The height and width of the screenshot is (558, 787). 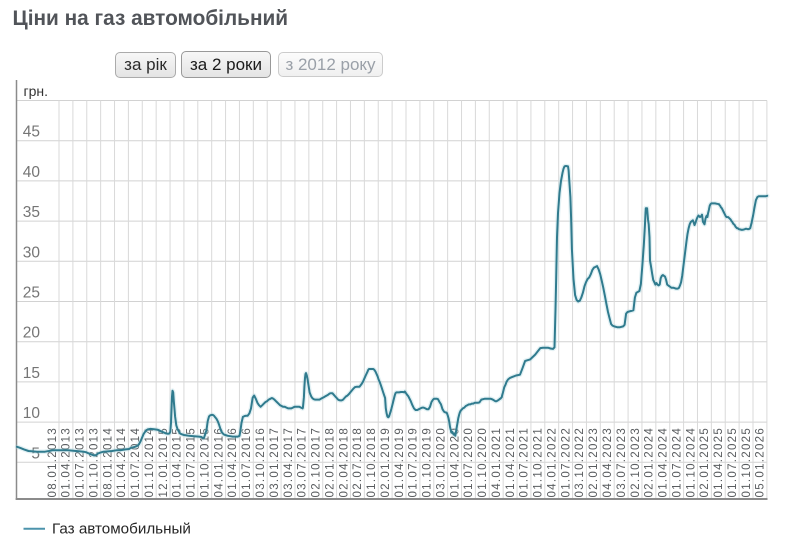 I want to click on svg-text: 02.01.2018, so click(x=330, y=462).